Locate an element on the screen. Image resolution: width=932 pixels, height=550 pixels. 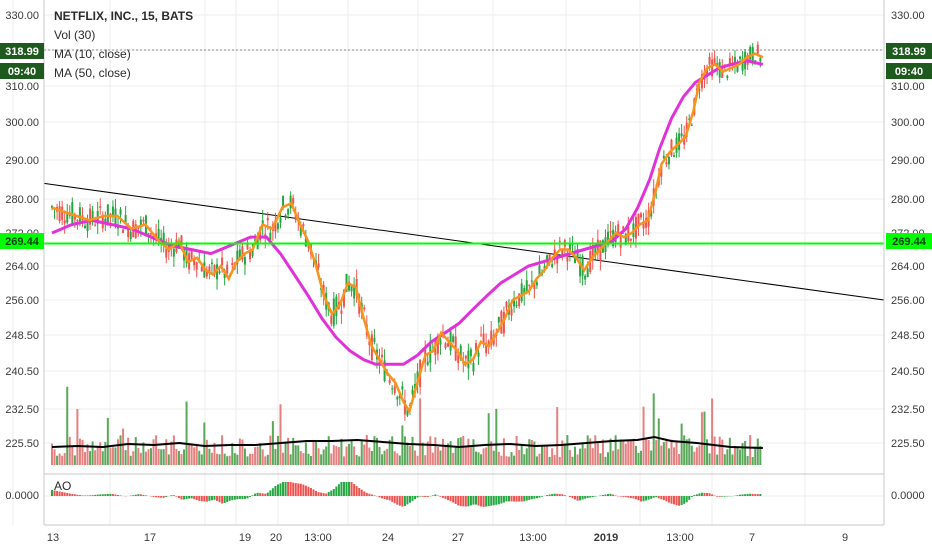
legend-ma10: MA (10, close) is located at coordinates (92, 54).